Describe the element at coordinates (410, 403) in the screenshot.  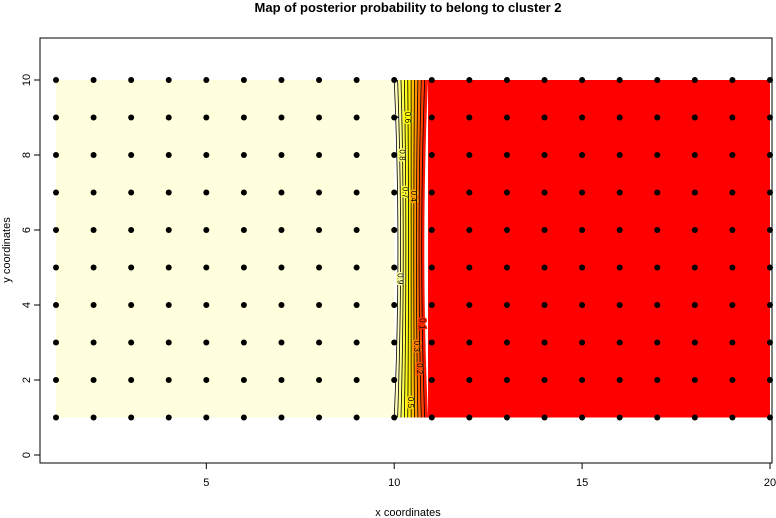
I see `contour-label: 0.5` at that location.